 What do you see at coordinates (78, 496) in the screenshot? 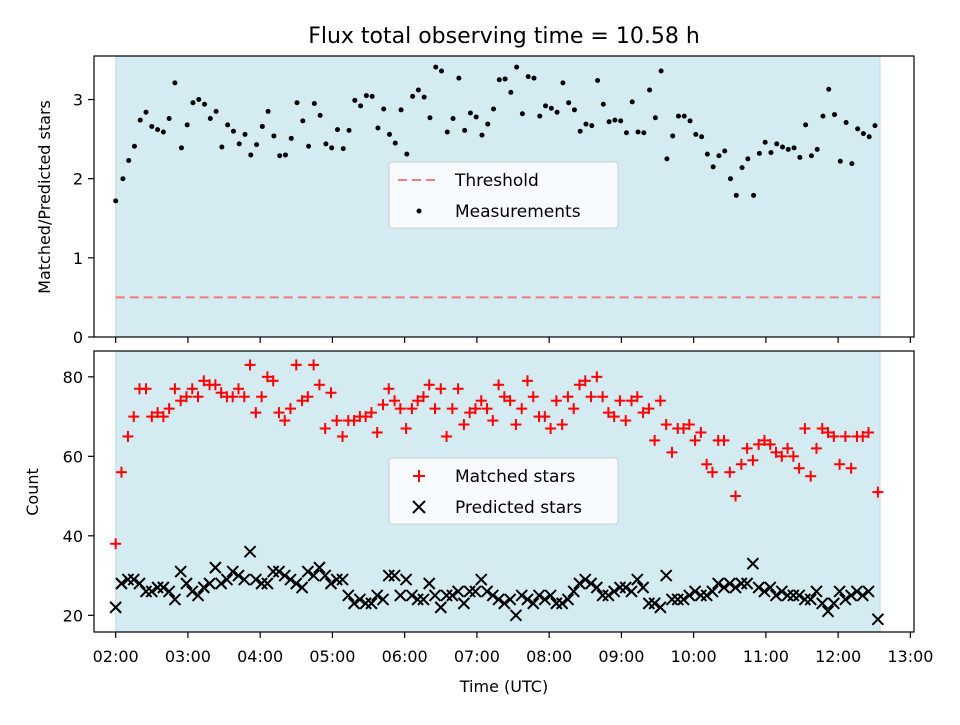
I see `bottom-y-ticks: 20 40 60 80` at bounding box center [78, 496].